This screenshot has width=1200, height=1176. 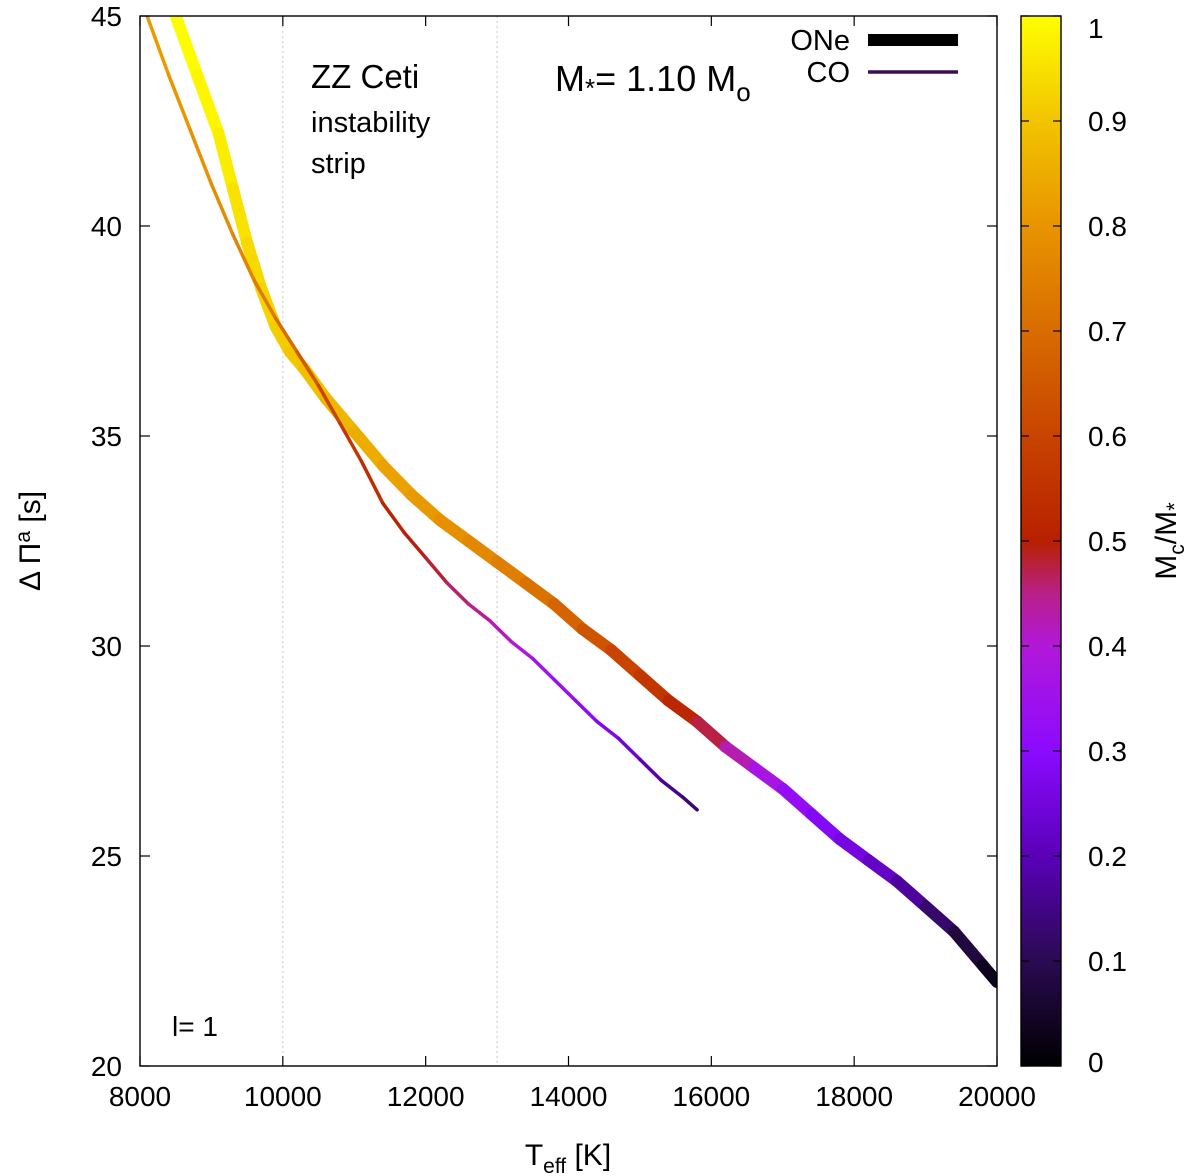 What do you see at coordinates (1107, 121) in the screenshot?
I see `cb-tick-label-9: 0.9` at bounding box center [1107, 121].